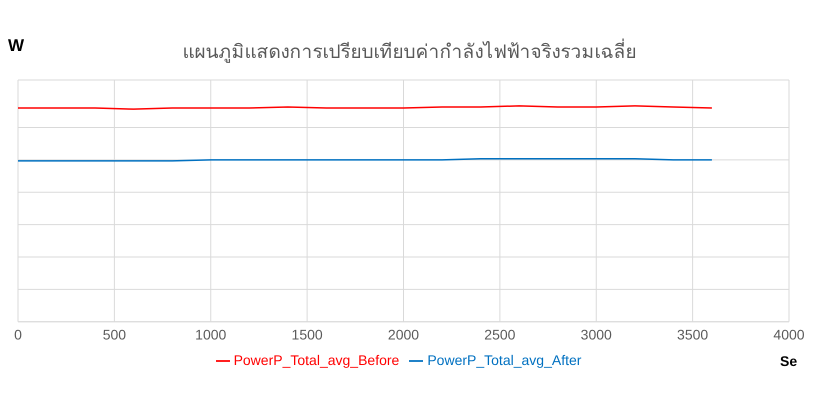 This screenshot has height=399, width=819. Describe the element at coordinates (307, 334) in the screenshot. I see `x-tick-label: 1500` at that location.